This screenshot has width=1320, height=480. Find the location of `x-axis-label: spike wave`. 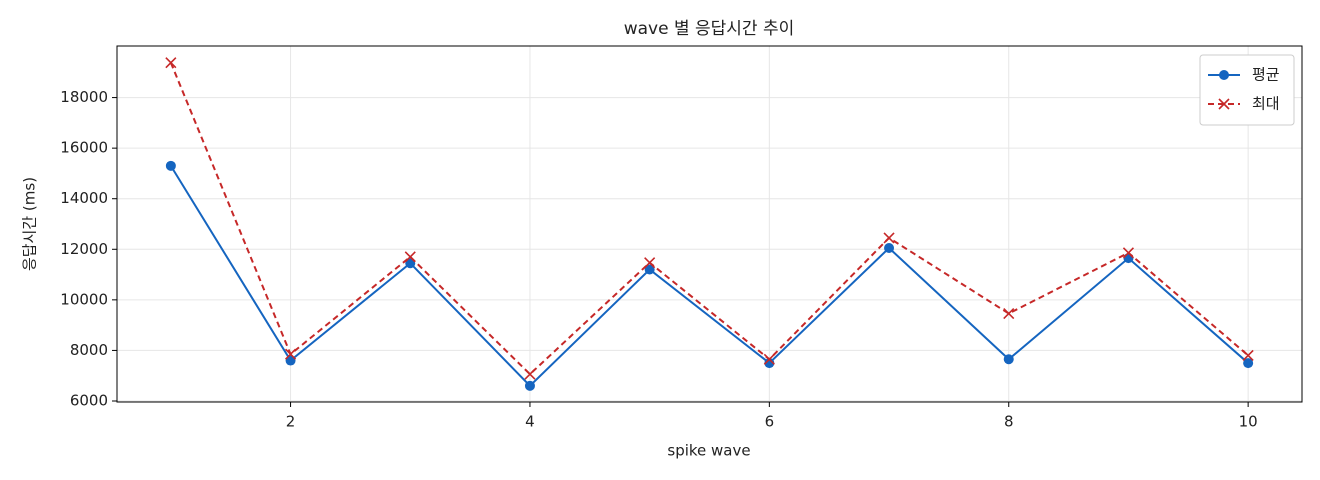

x-axis-label: spike wave is located at coordinates (708, 451).